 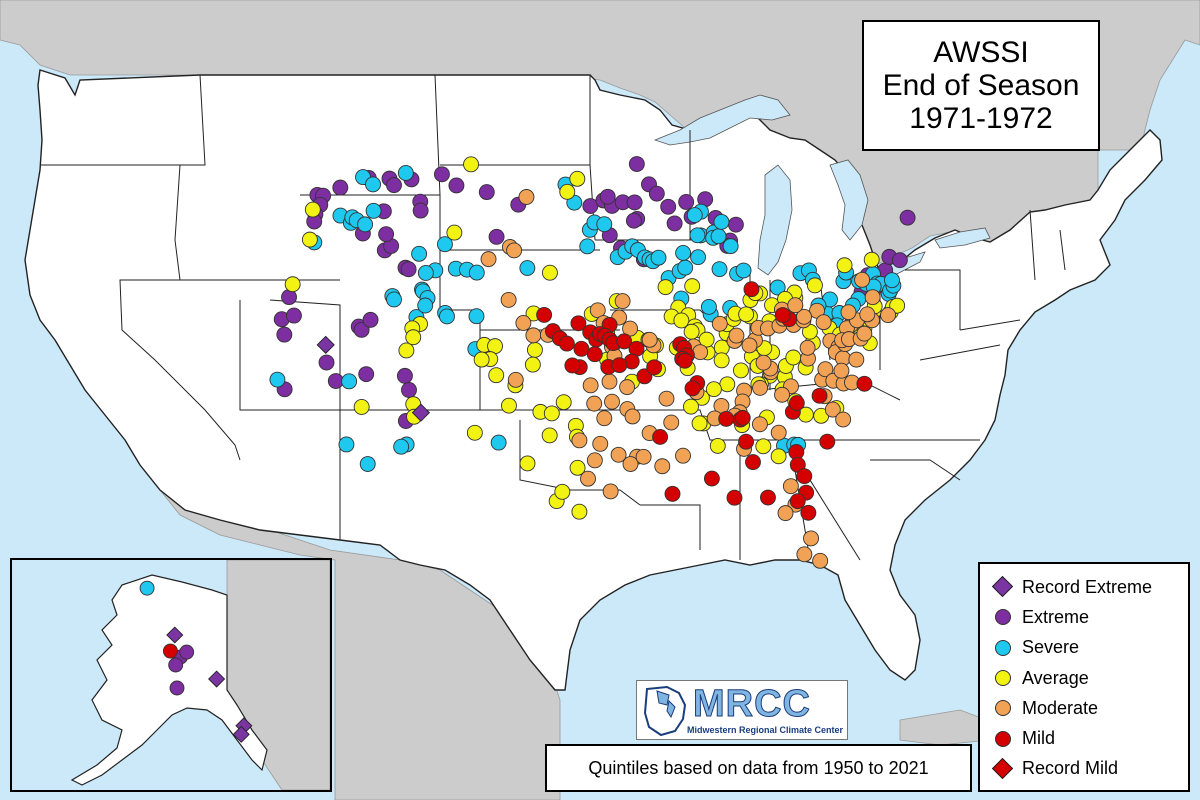 I want to click on mrcc-logo-text: MRCC, so click(x=752, y=704).